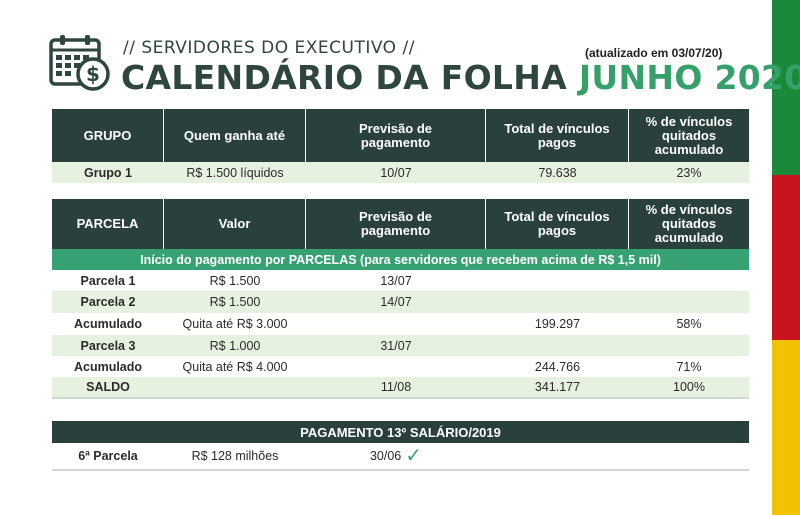 The height and width of the screenshot is (515, 800). I want to click on row-label: Parcela 3, so click(108, 345).